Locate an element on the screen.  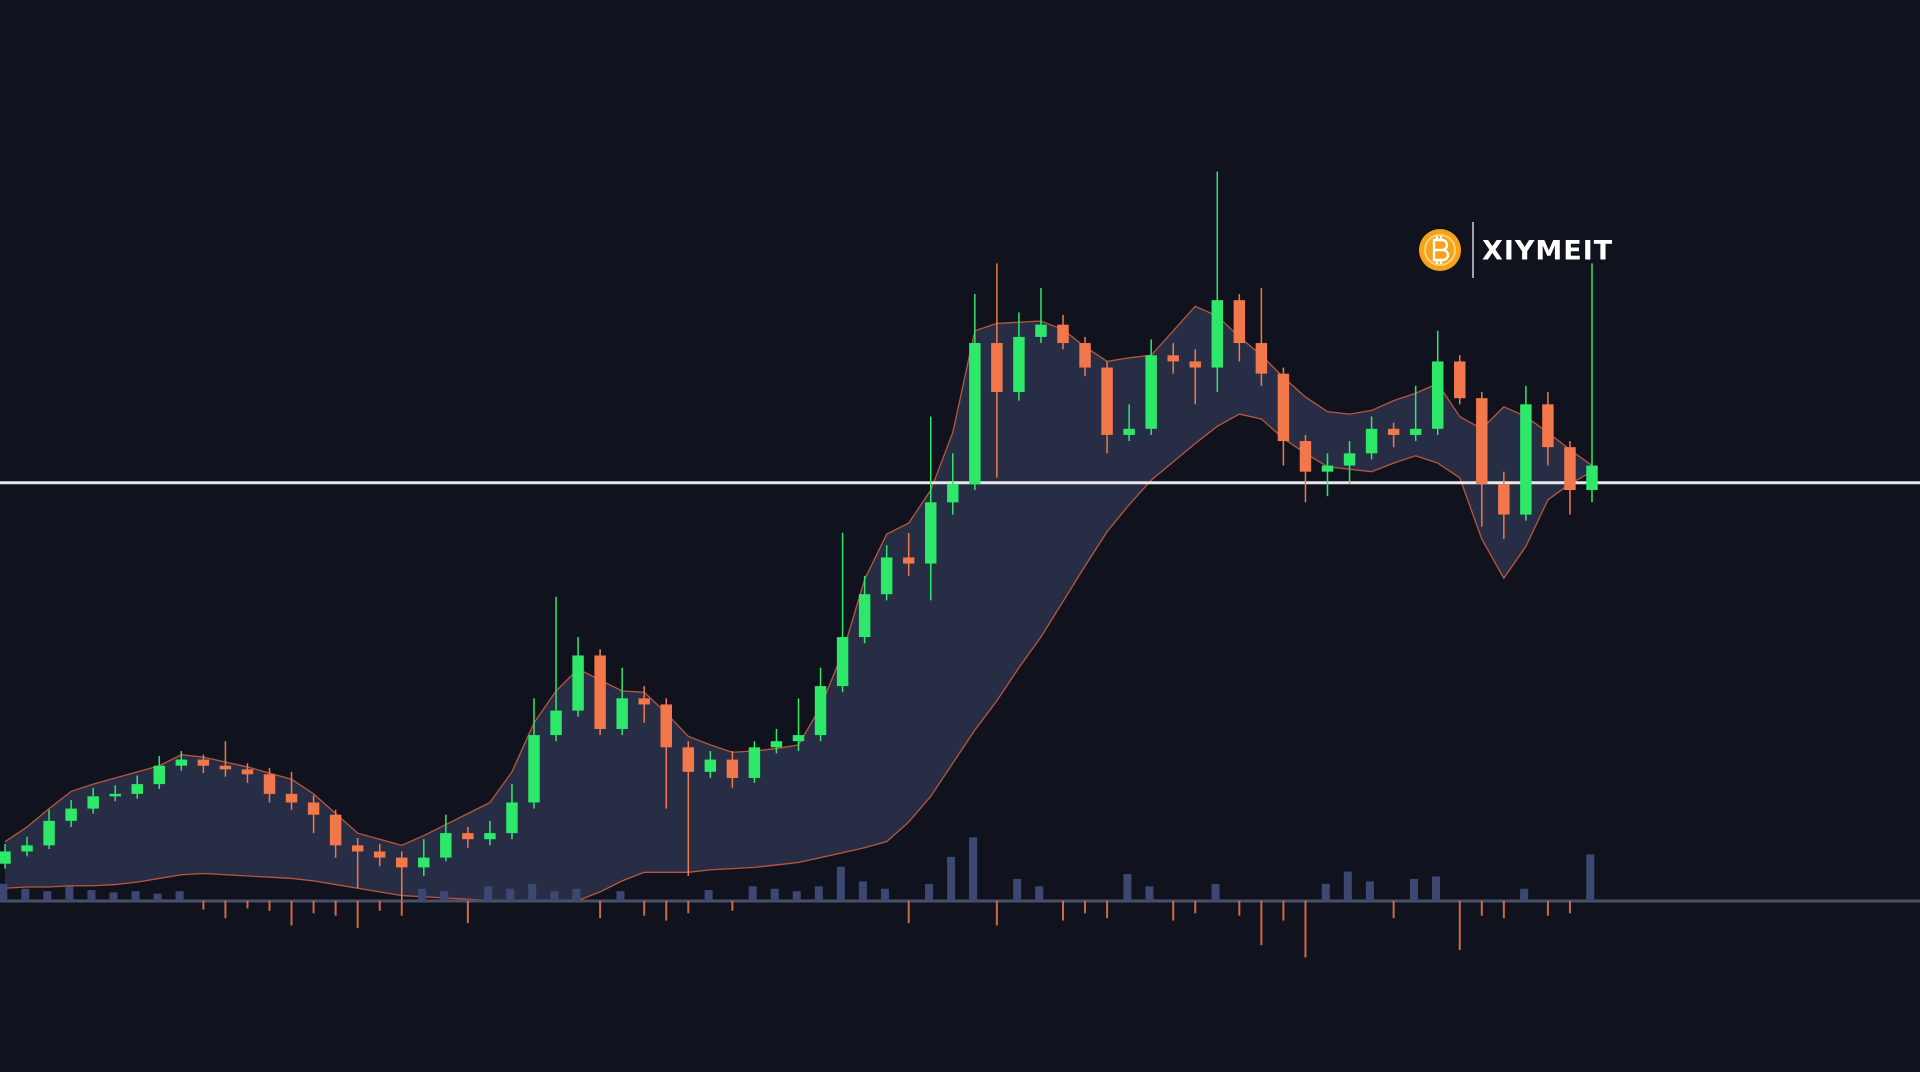
coin-ring is located at coordinates (1440, 250).